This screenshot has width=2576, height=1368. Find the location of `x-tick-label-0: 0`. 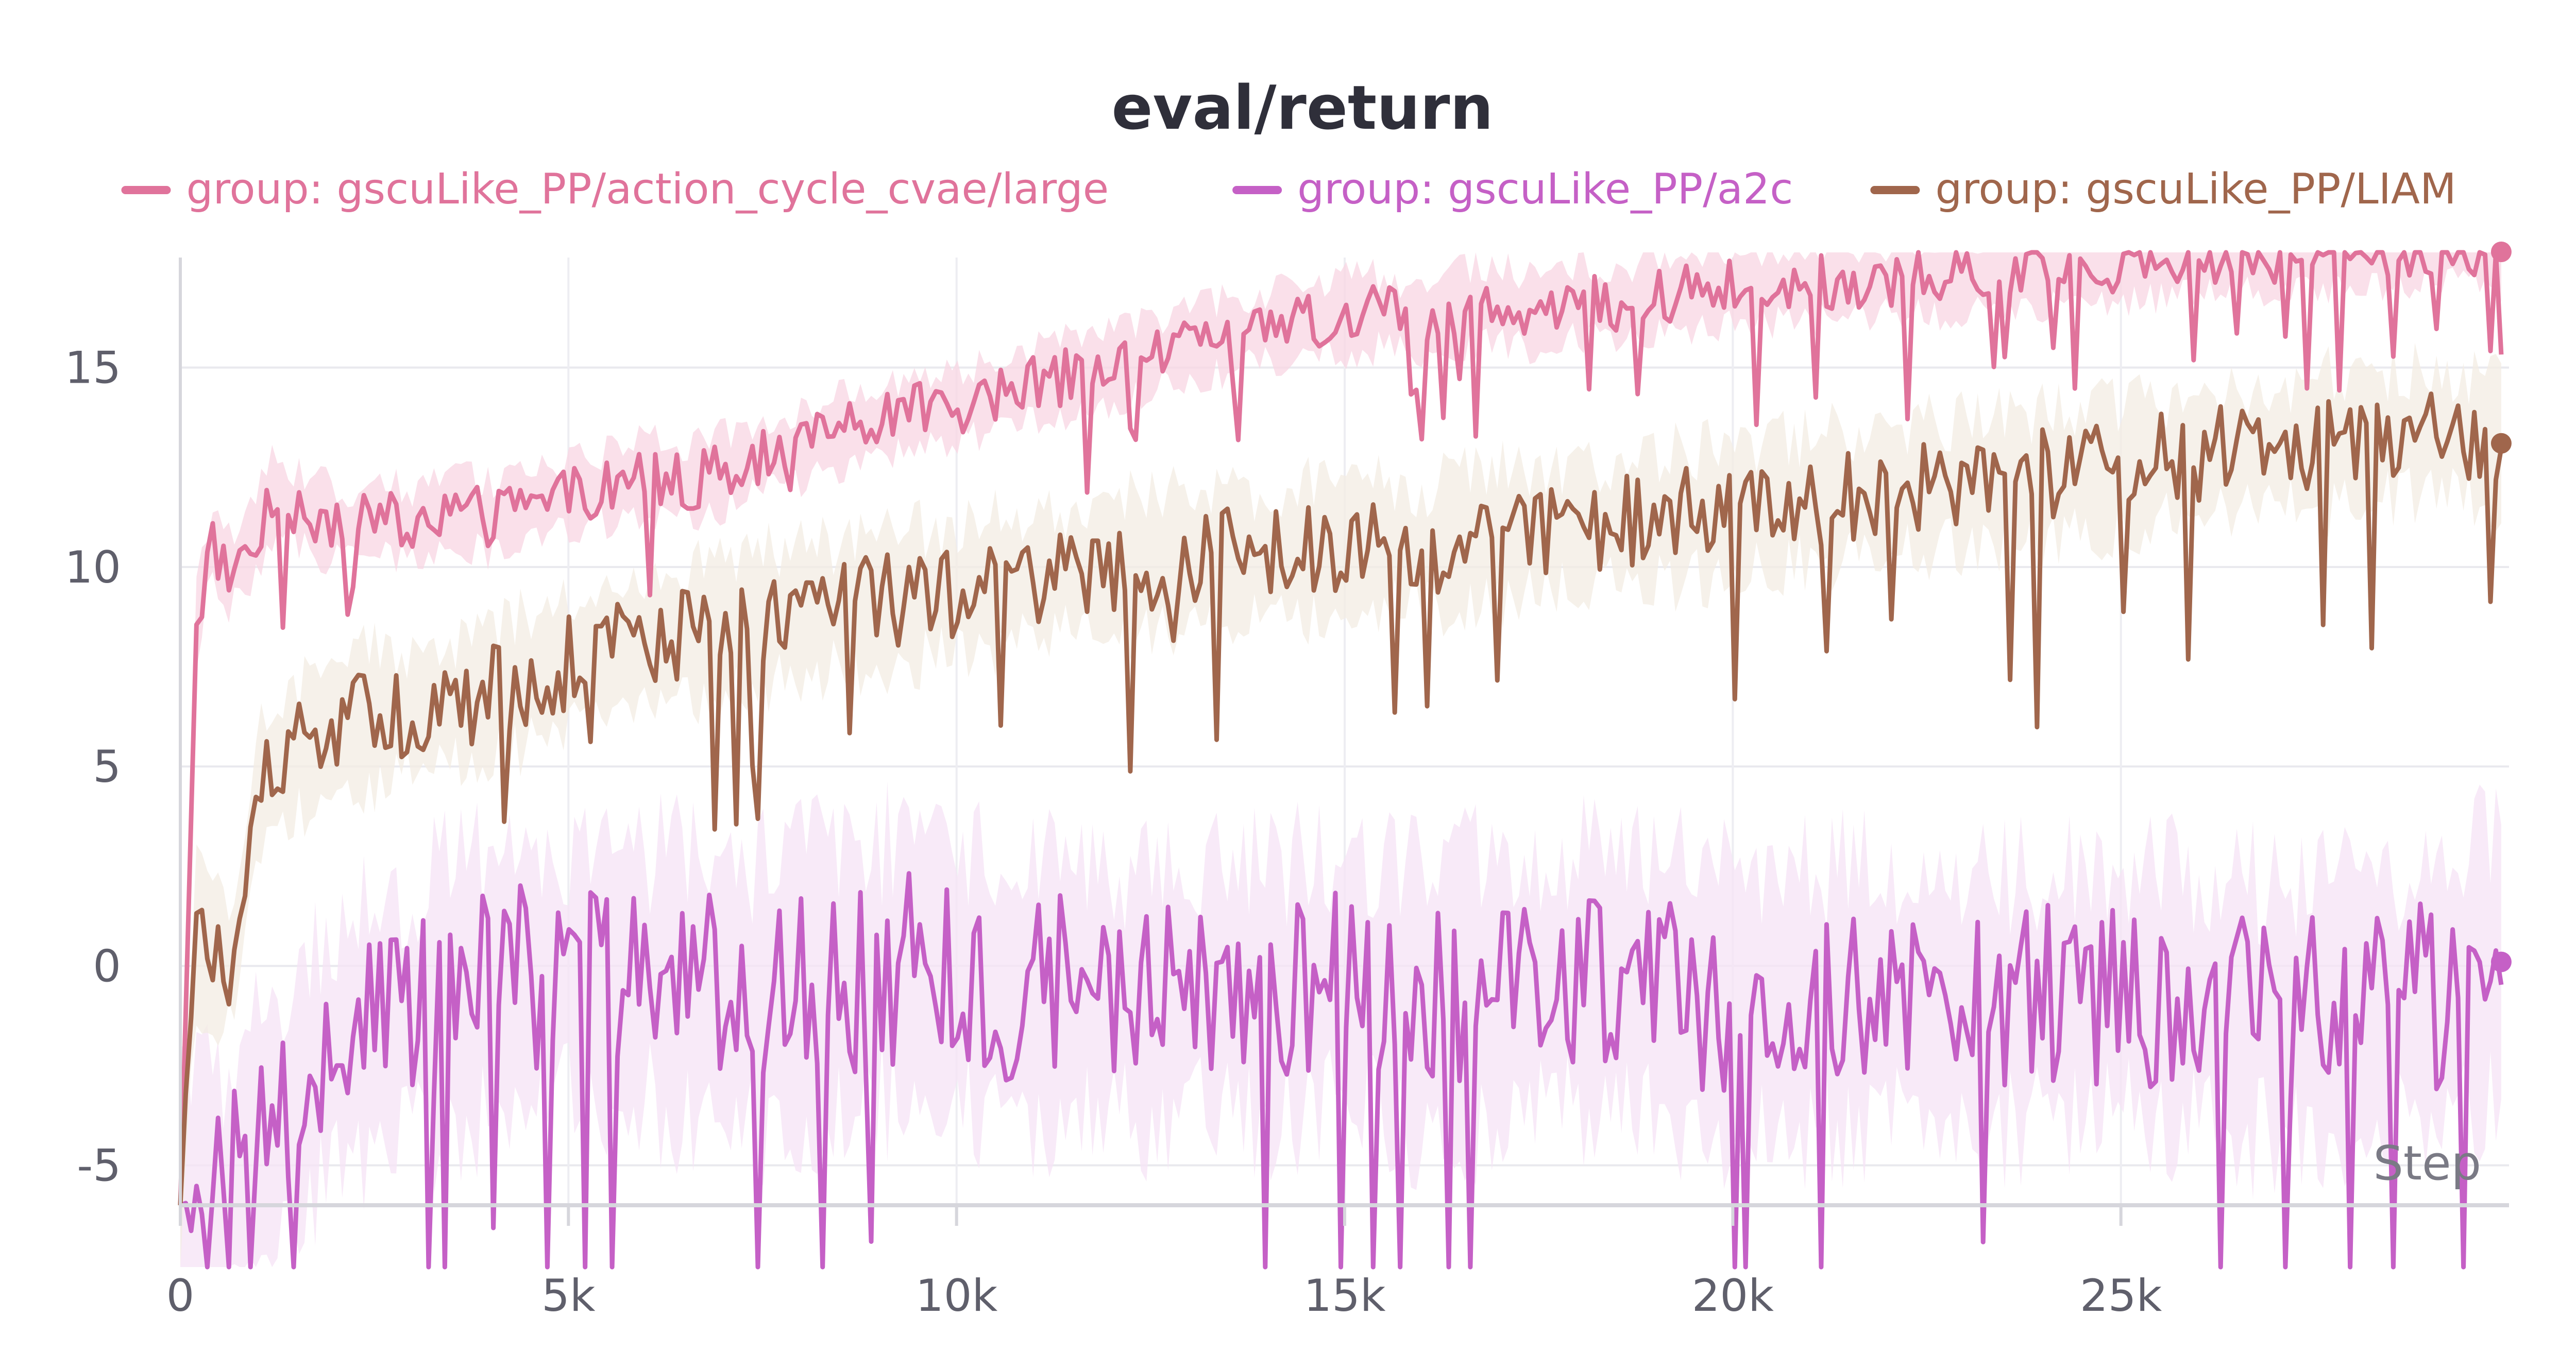

x-tick-label-0: 0 is located at coordinates (180, 1296).